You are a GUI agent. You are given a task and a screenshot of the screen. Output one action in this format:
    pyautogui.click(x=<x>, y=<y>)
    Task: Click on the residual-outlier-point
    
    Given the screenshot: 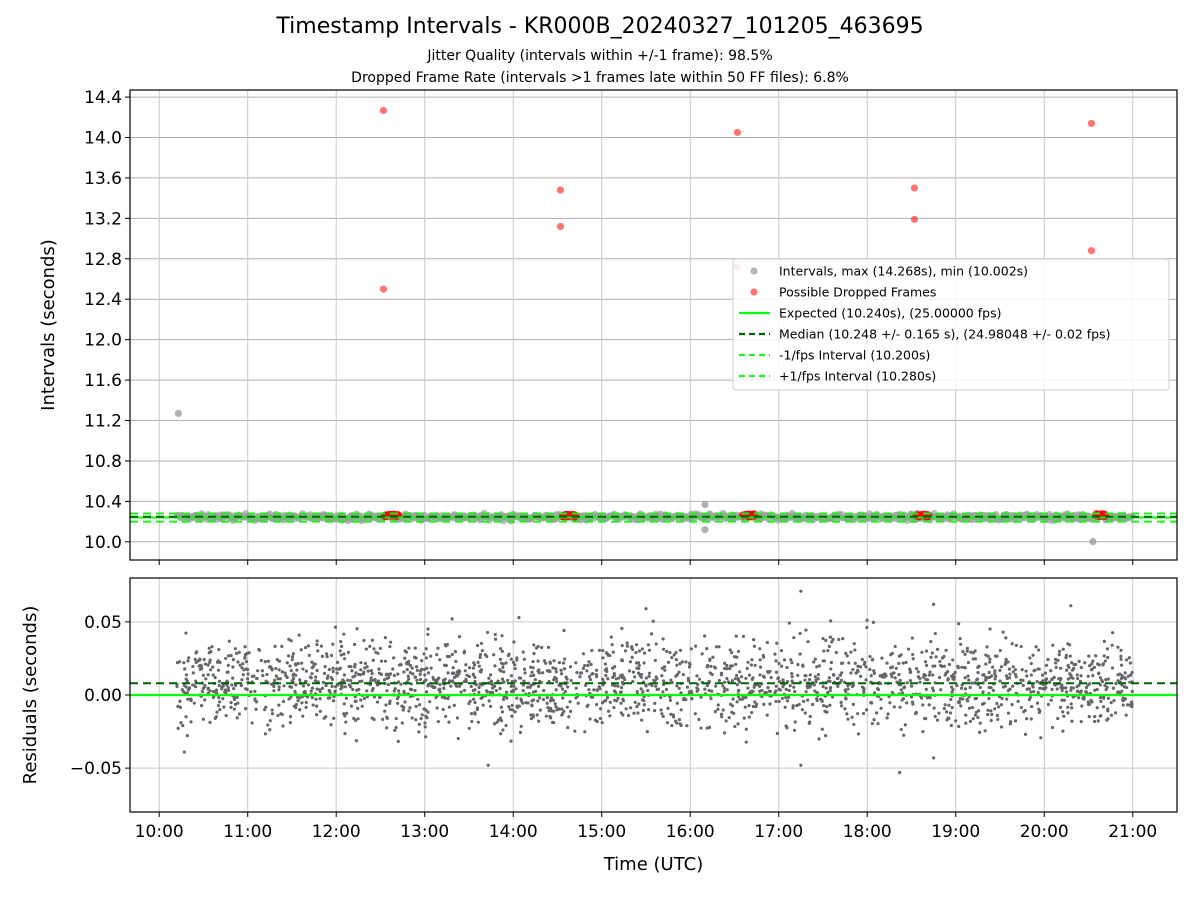 What is the action you would take?
    pyautogui.click(x=488, y=765)
    